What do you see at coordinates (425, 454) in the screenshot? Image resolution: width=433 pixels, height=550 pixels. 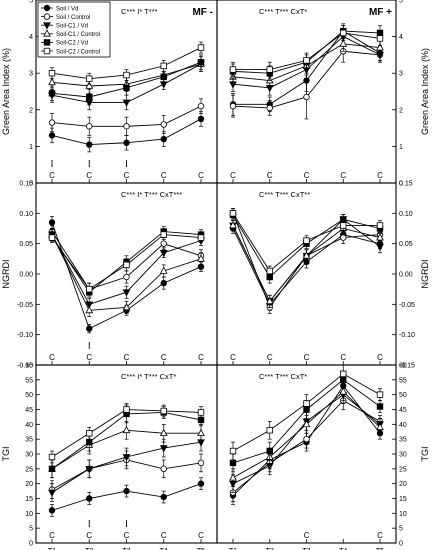 I see `y-axis-label-right: TGI` at bounding box center [425, 454].